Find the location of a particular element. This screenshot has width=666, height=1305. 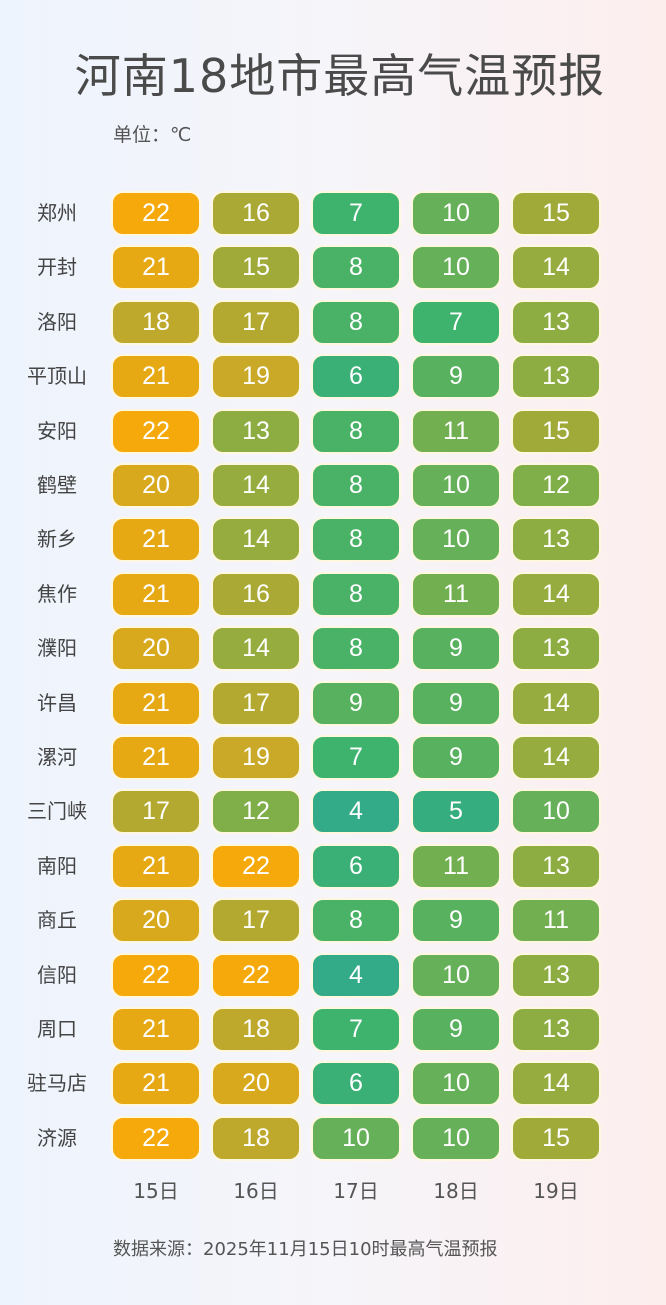

row-label: 郑州 is located at coordinates (57, 213).